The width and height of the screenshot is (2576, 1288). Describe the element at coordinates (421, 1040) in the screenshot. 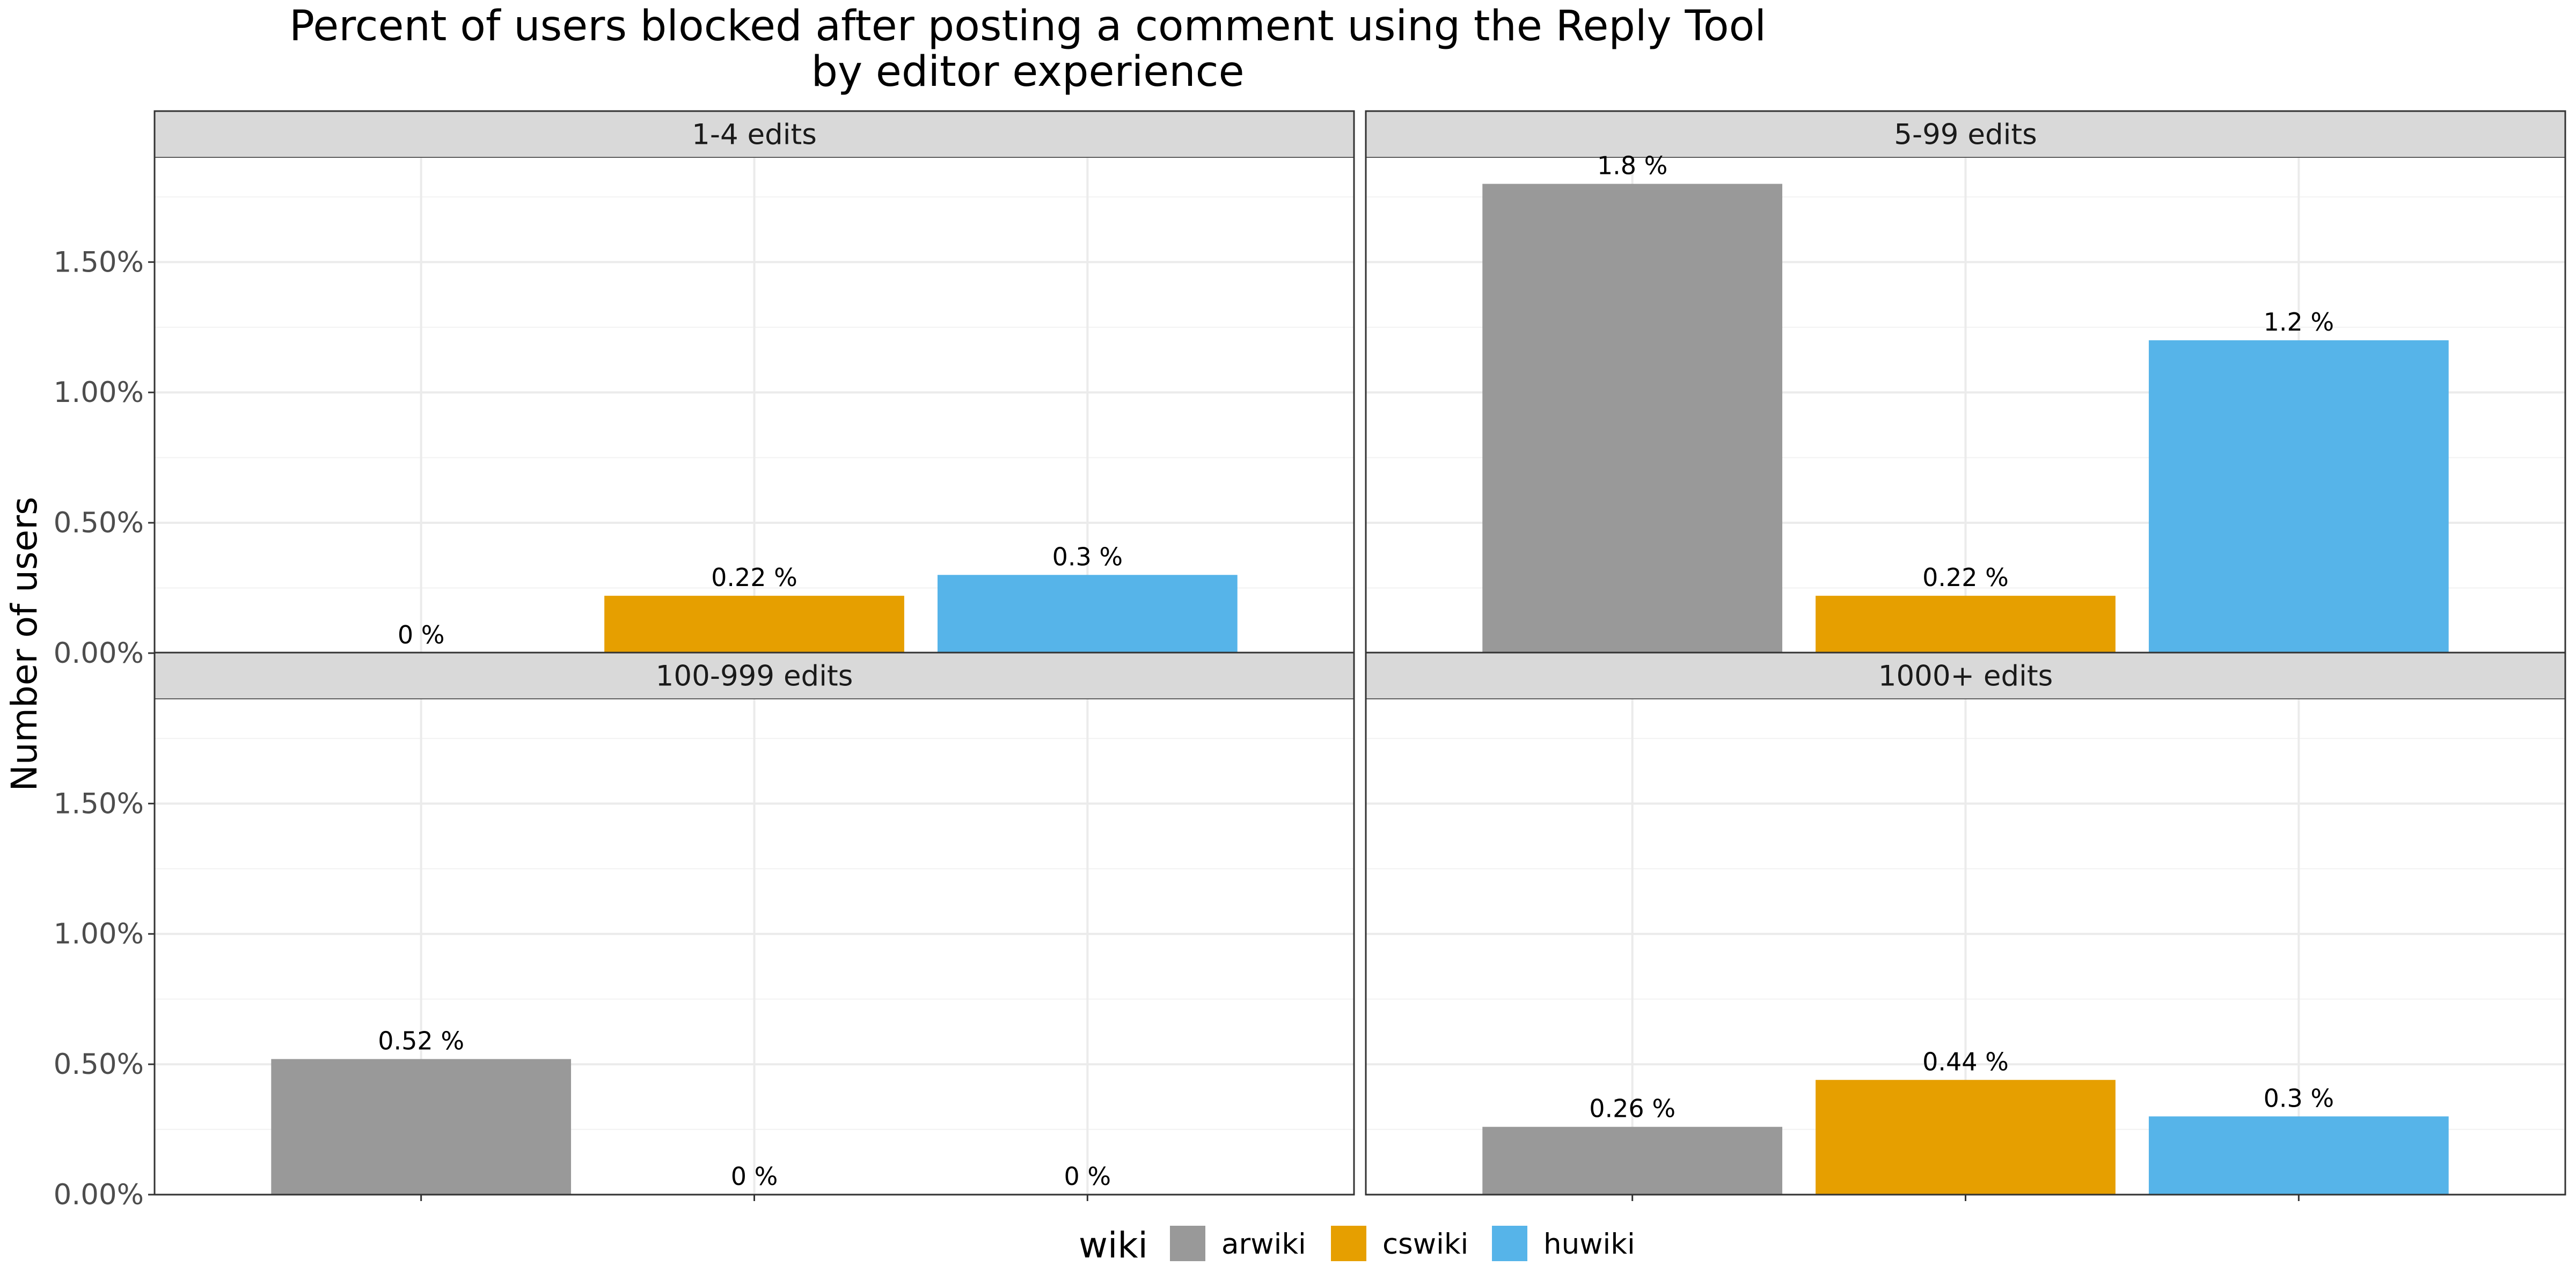

I see `data-label: 0.52 %` at that location.